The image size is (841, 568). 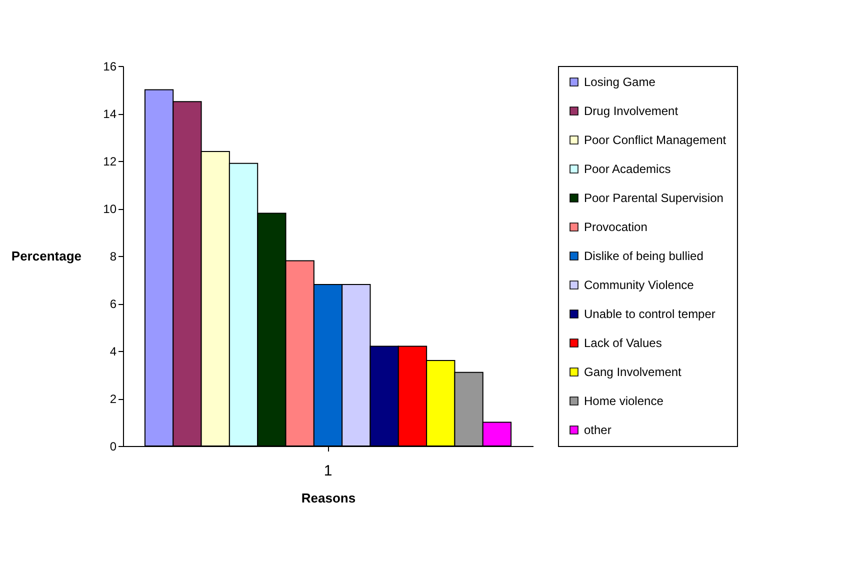 What do you see at coordinates (110, 114) in the screenshot?
I see `y-tick-label: 14` at bounding box center [110, 114].